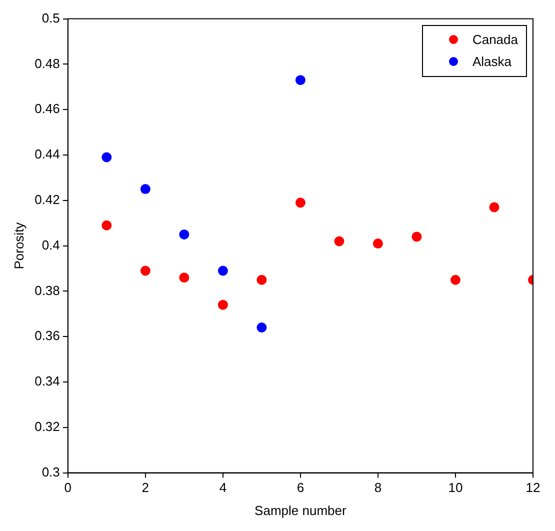 This screenshot has width=555, height=531. What do you see at coordinates (492, 61) in the screenshot?
I see `legend-label: Alaska` at bounding box center [492, 61].